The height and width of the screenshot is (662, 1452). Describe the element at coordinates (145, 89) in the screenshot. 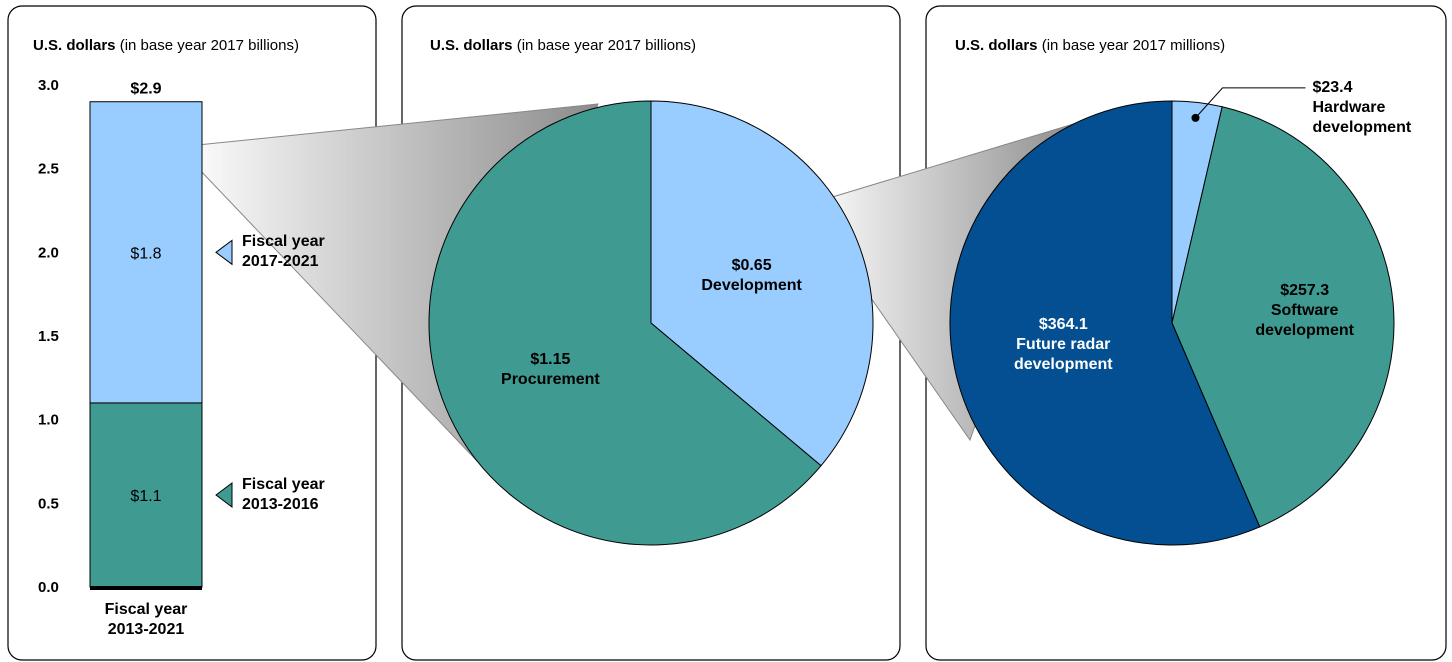

I see `total-label: $2.9` at that location.